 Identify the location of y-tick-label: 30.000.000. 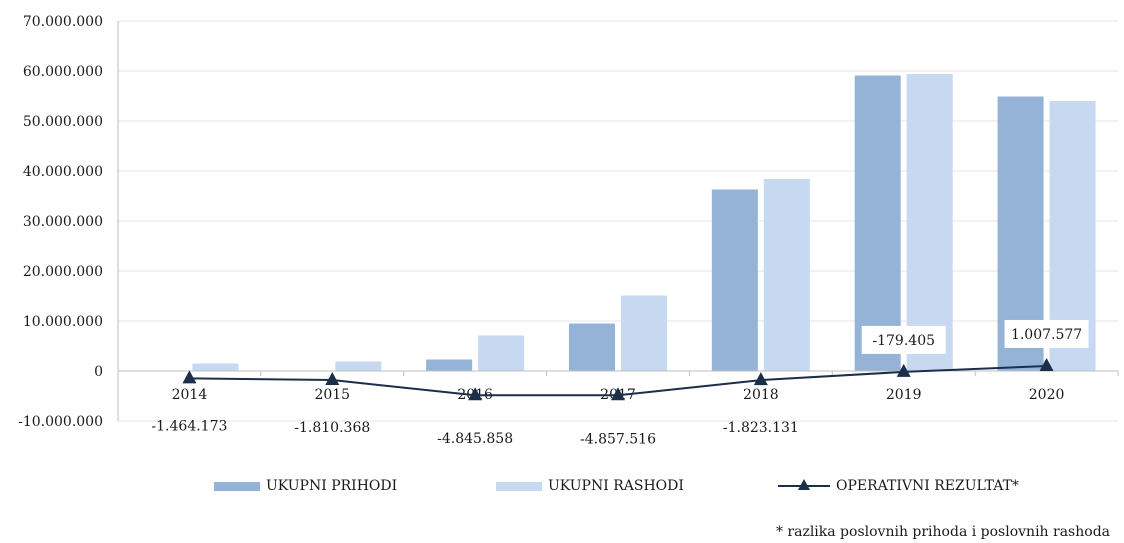
(63, 222).